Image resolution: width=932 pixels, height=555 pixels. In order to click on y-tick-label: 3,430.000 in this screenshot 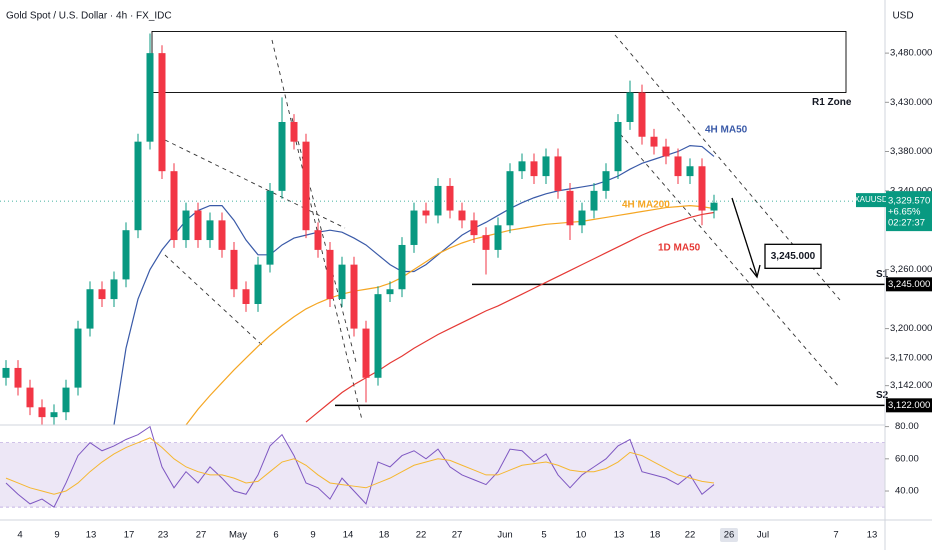, I will do `click(911, 102)`.